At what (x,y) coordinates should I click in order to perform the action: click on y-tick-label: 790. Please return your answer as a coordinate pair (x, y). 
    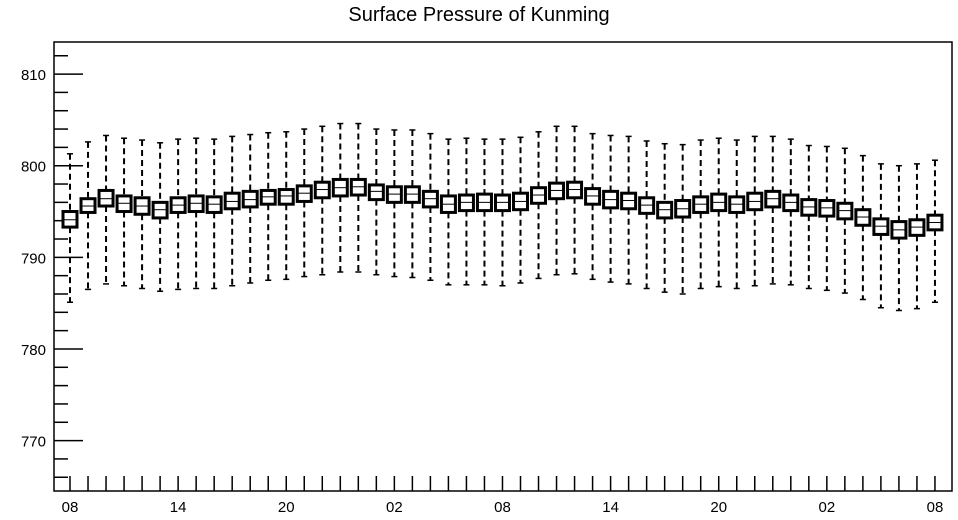
    Looking at the image, I should click on (33, 258).